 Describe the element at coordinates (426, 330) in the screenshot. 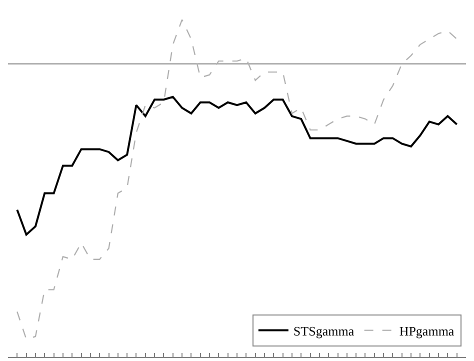

I see `legend-label: HPgamma` at that location.